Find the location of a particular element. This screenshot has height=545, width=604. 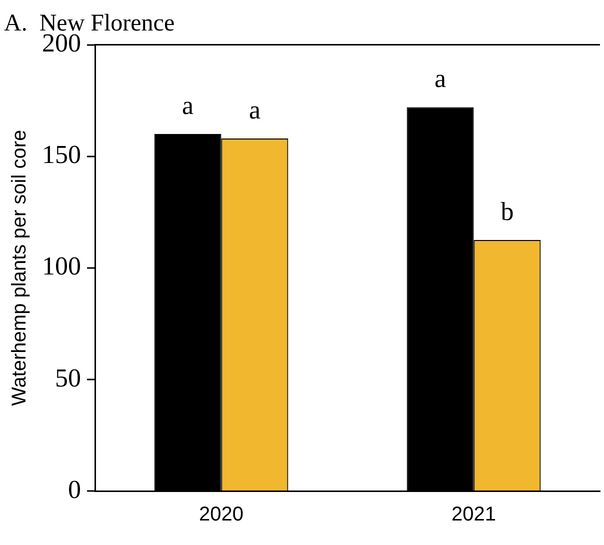

y-tick-label: 50 is located at coordinates (68, 377).